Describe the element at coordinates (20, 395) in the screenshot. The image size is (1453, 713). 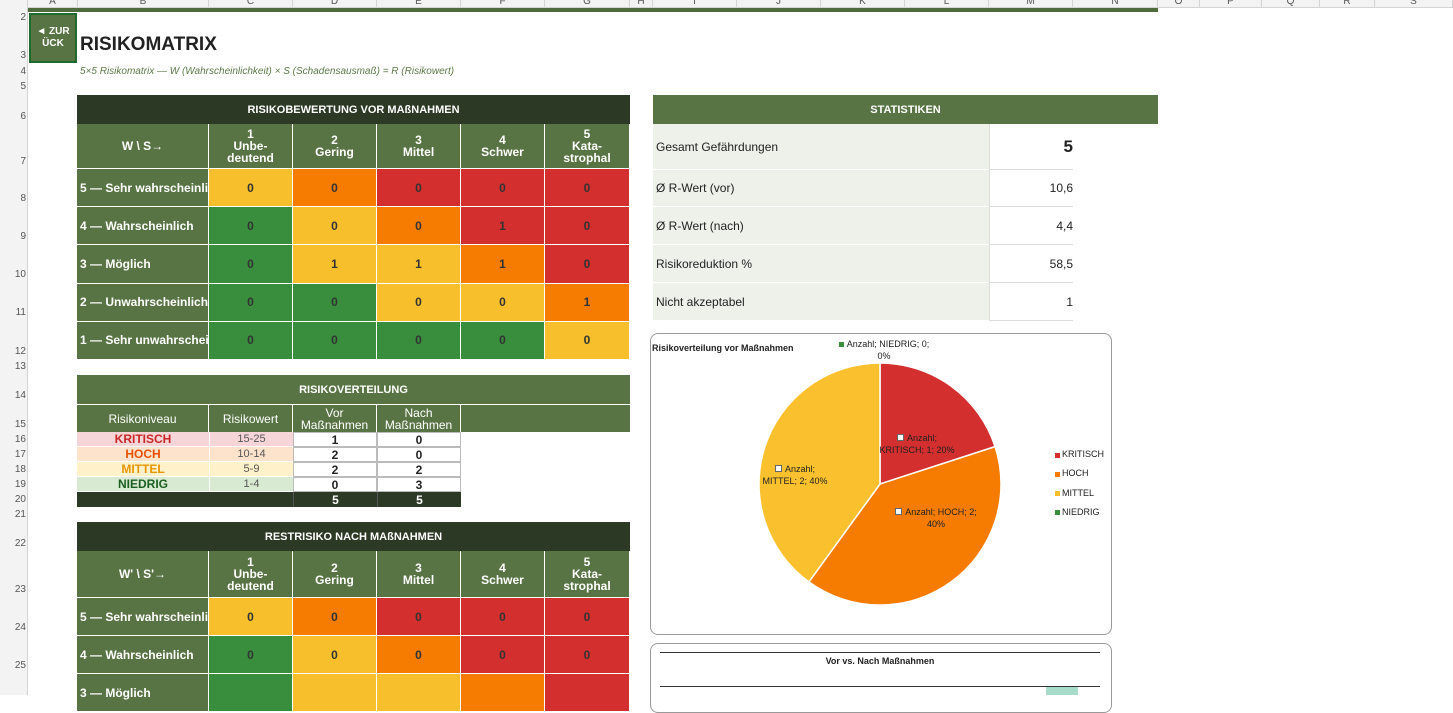
I see `row-number: 14` at that location.